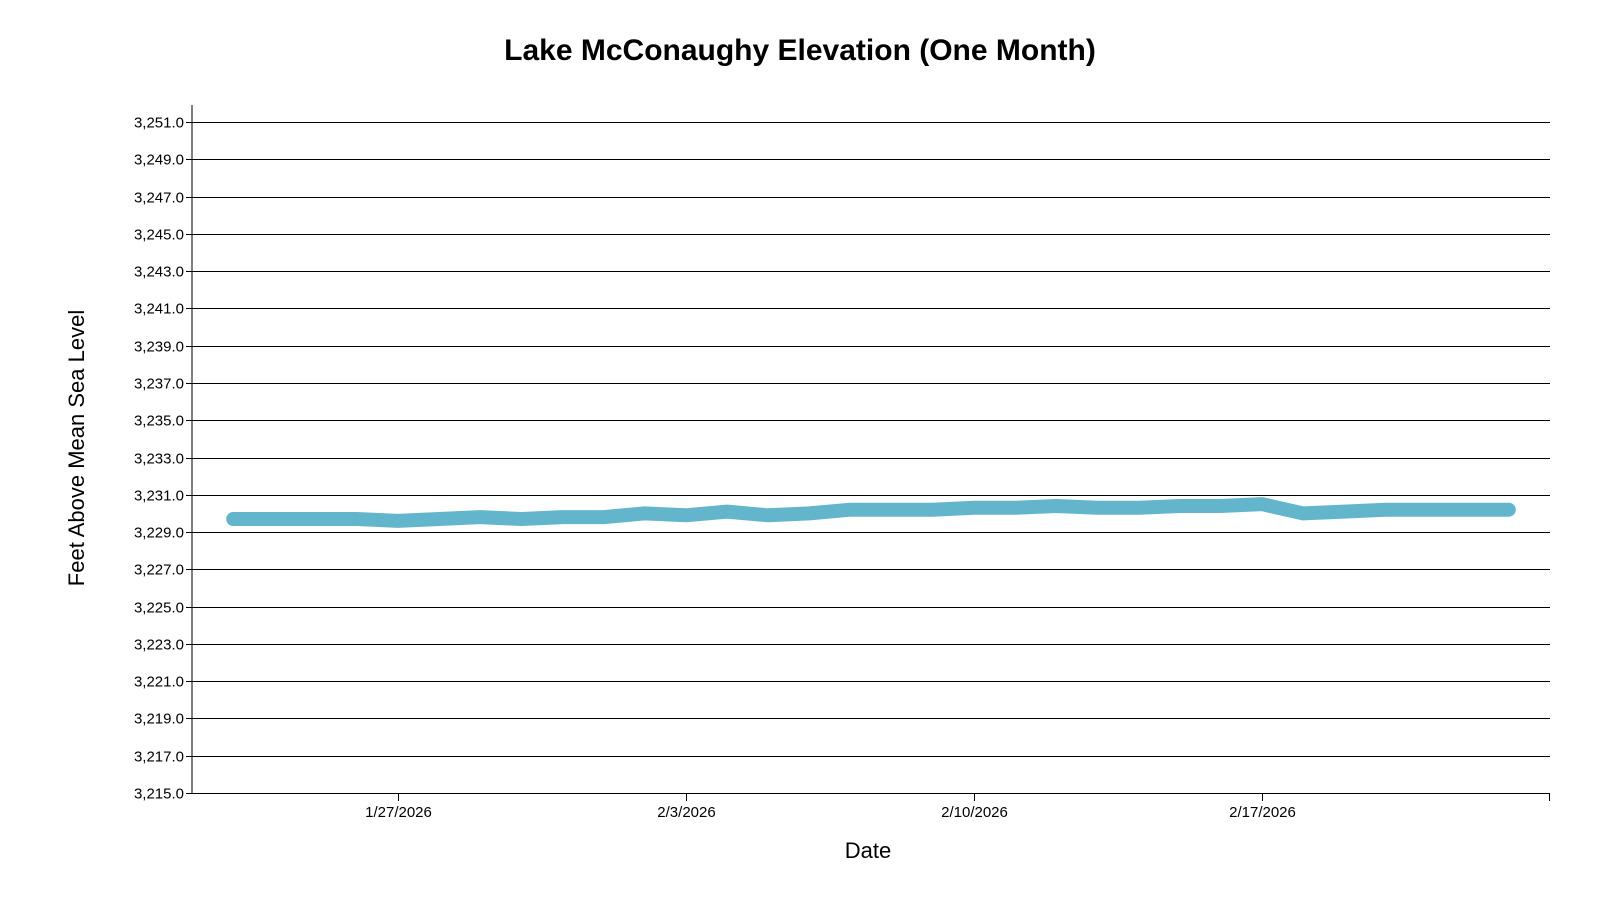  I want to click on x-axis-label: Date, so click(868, 850).